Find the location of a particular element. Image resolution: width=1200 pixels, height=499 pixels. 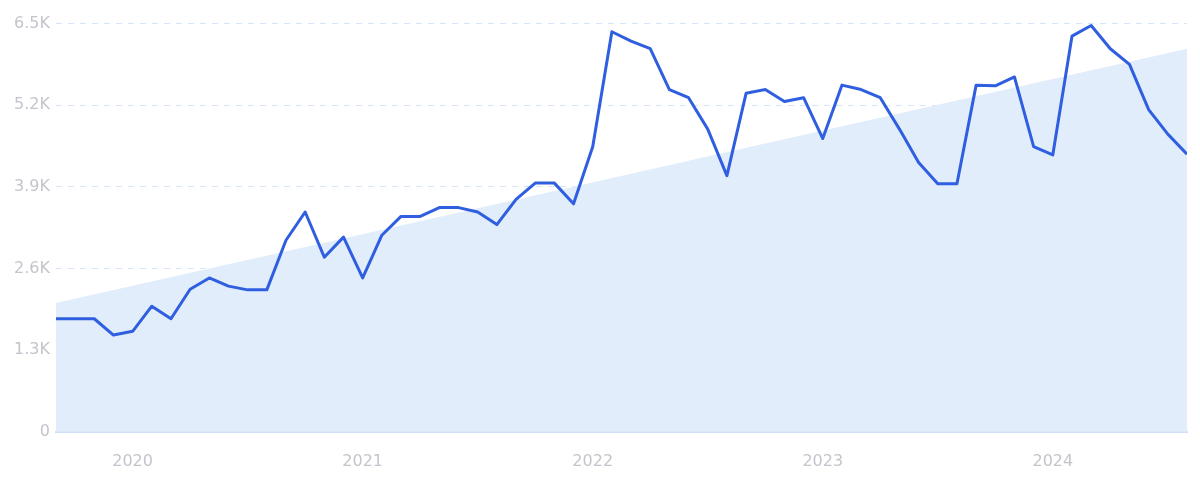

y-tick-label: 1.3K is located at coordinates (32, 349).